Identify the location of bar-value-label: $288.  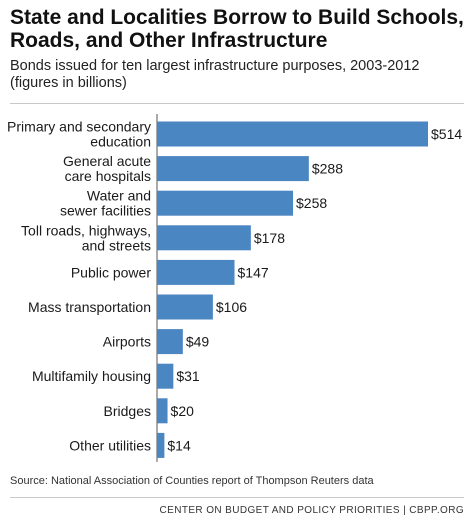
(327, 169).